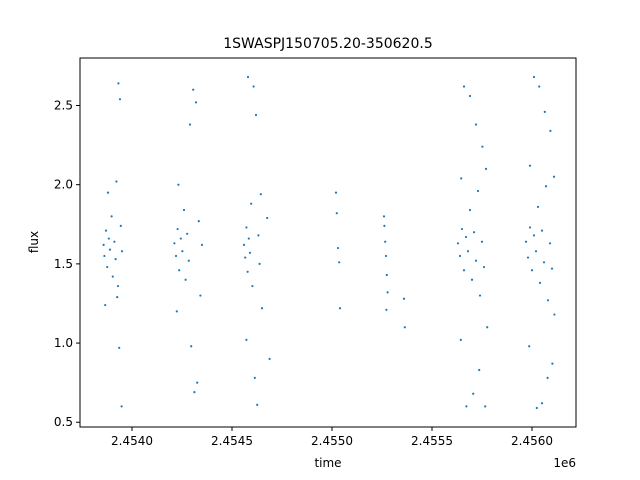 This screenshot has height=480, width=640. What do you see at coordinates (63, 422) in the screenshot?
I see `y-tick-label: 0.5` at bounding box center [63, 422].